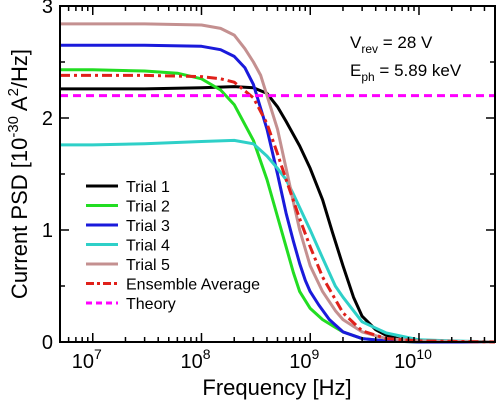  What do you see at coordinates (193, 285) in the screenshot?
I see `legend-label-6: Ensemble Average` at bounding box center [193, 285].